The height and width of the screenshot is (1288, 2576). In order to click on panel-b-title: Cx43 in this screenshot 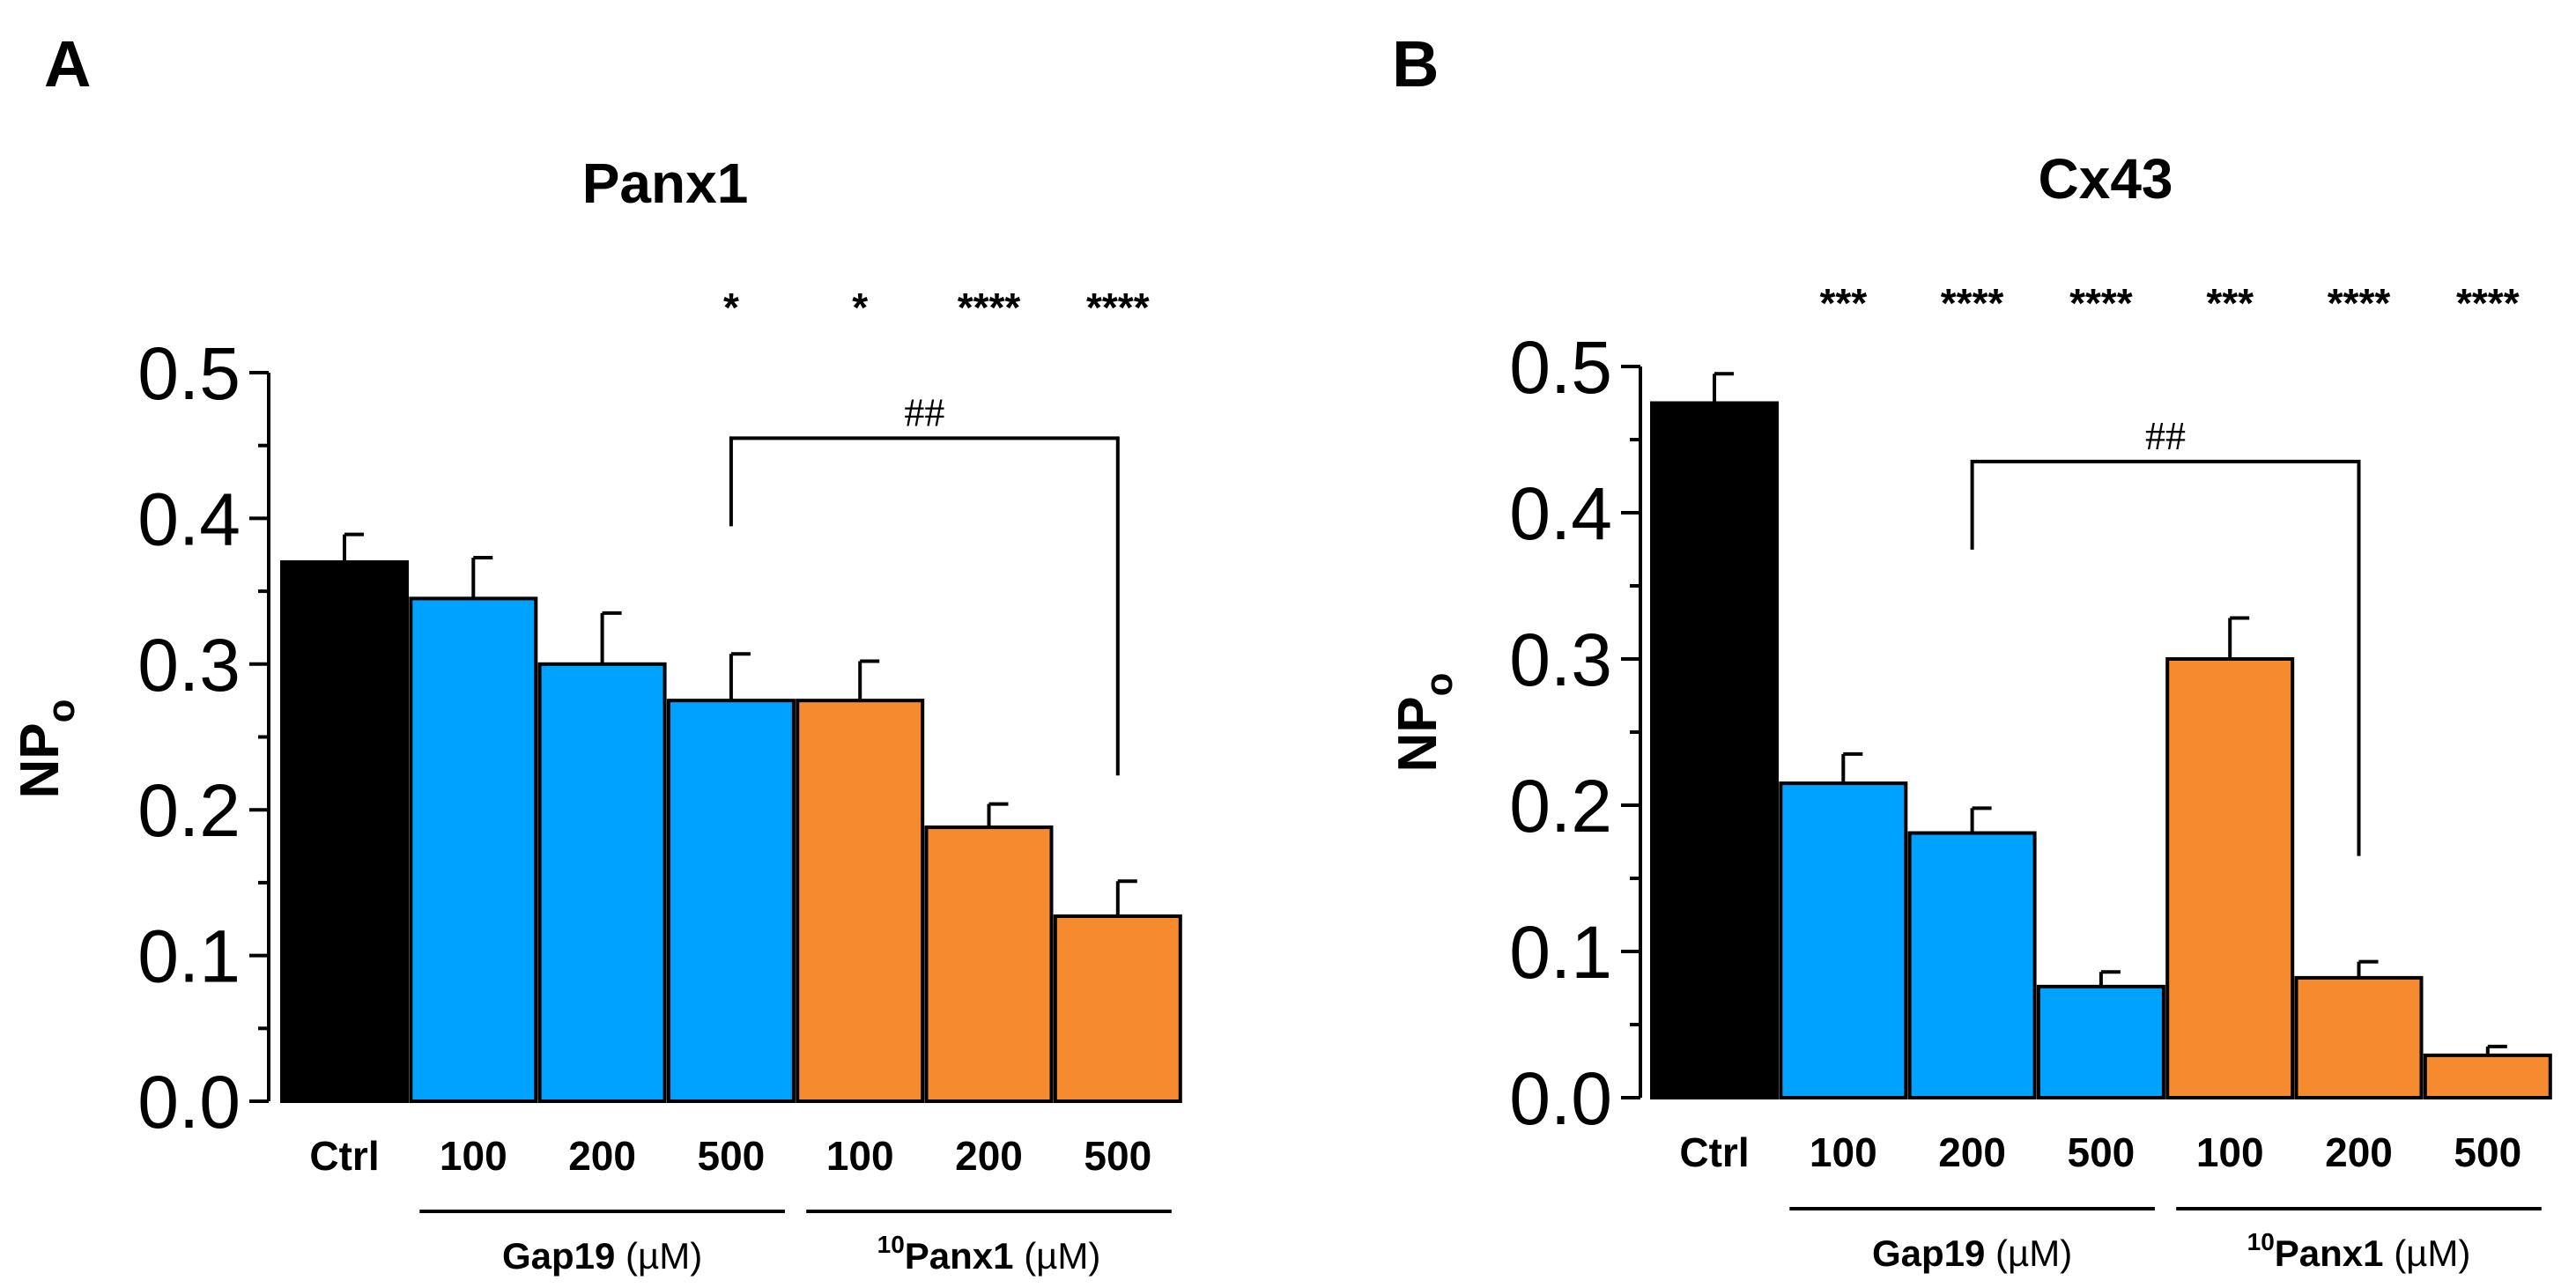, I will do `click(2106, 179)`.